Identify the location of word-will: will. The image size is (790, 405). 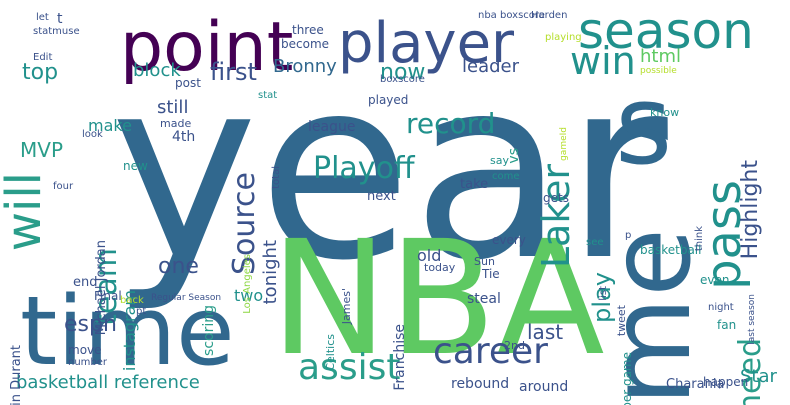
(26, 212).